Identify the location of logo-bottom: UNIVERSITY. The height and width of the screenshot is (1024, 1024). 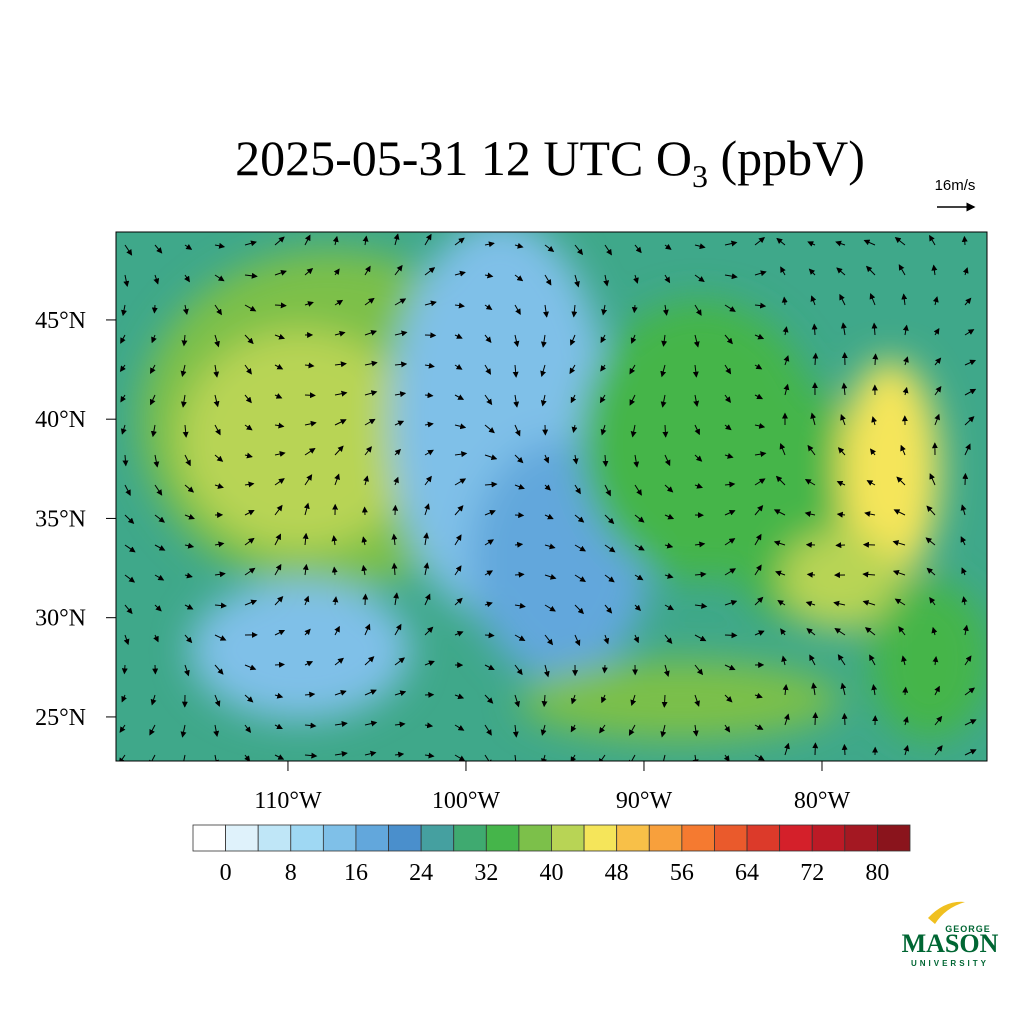
(950, 963).